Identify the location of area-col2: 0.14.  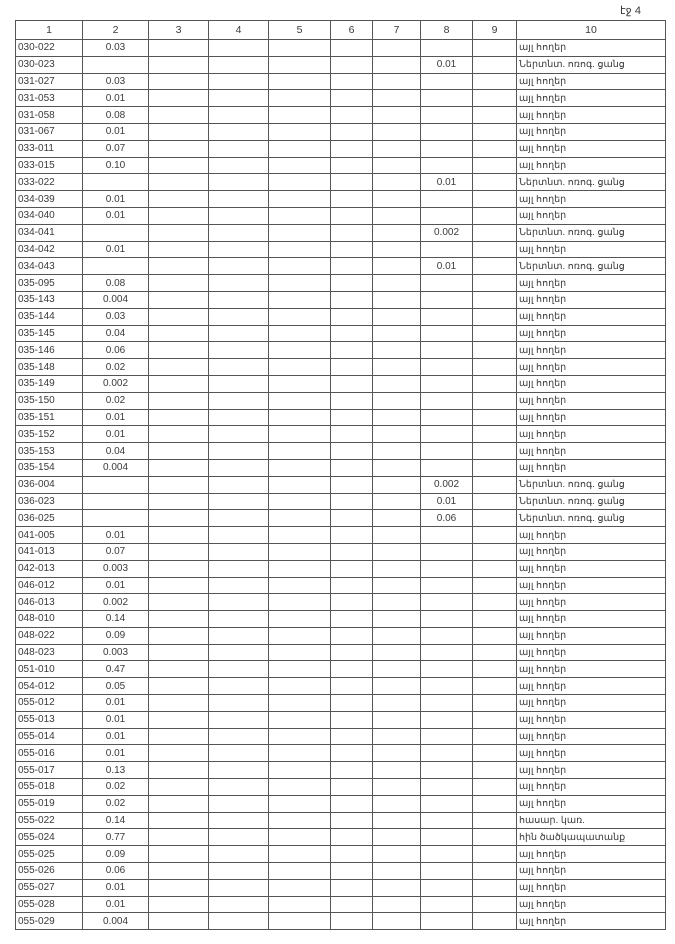
(115, 820).